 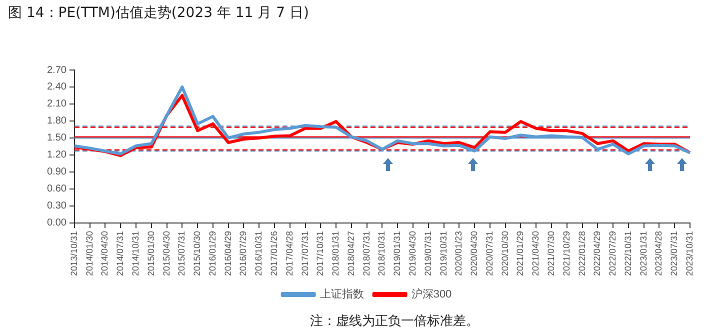 What do you see at coordinates (489, 253) in the screenshot?
I see `x-tick-label: 2020/07/31` at bounding box center [489, 253].